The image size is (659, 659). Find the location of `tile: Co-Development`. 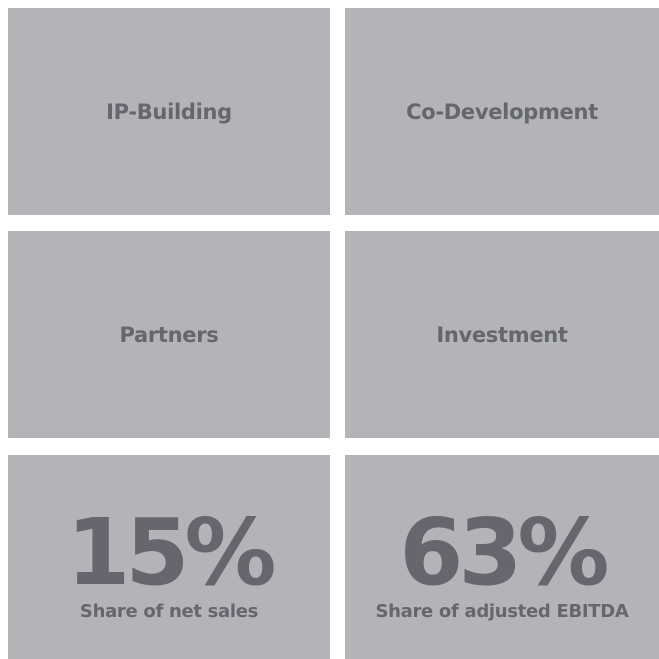

tile: Co-Development is located at coordinates (502, 111).